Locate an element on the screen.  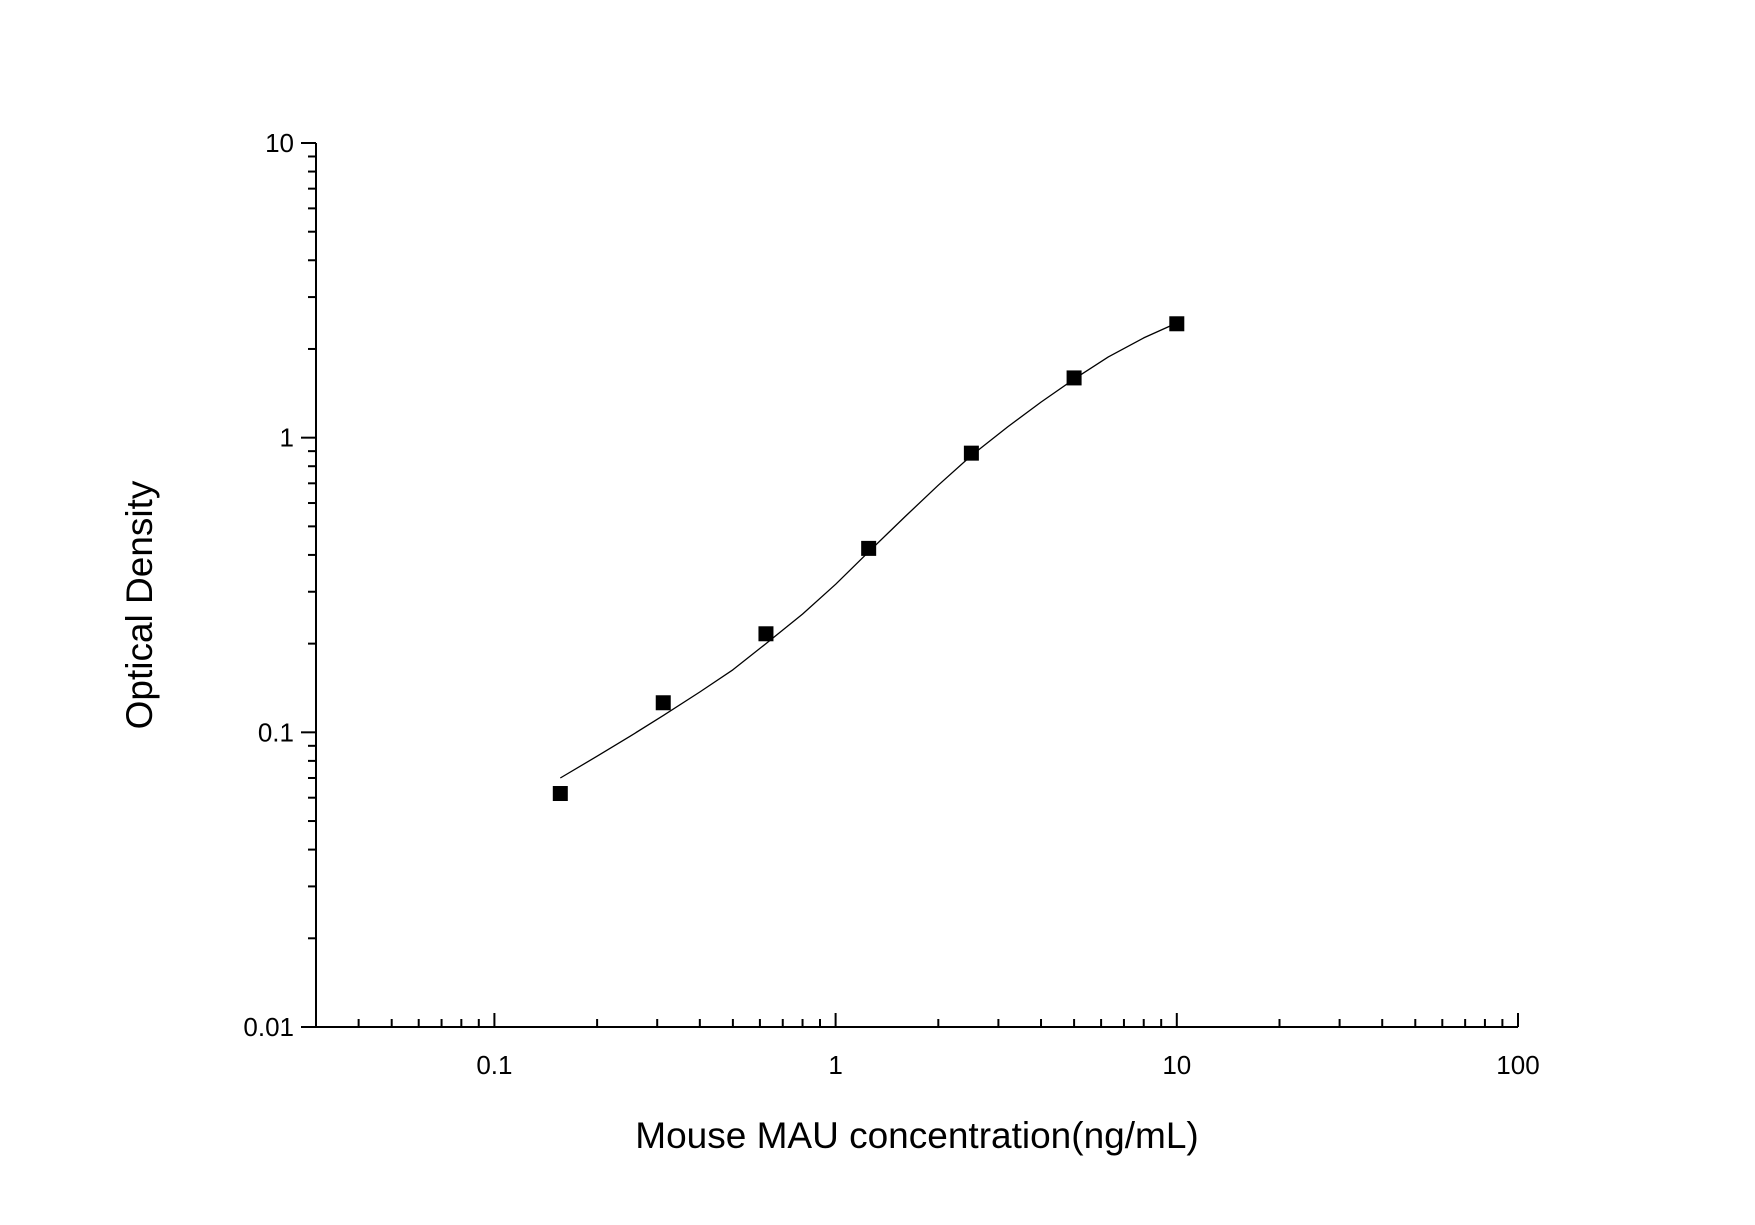
x-axis-title: Mouse MAU concentration(ng/mL) is located at coordinates (916, 1135).